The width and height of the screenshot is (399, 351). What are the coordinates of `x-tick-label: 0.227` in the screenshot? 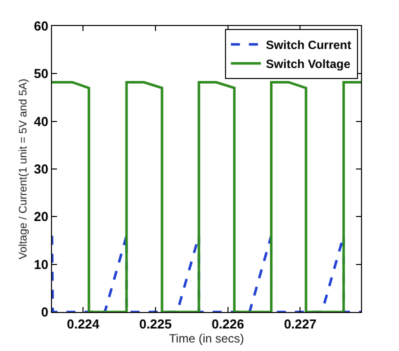 It's located at (300, 324).